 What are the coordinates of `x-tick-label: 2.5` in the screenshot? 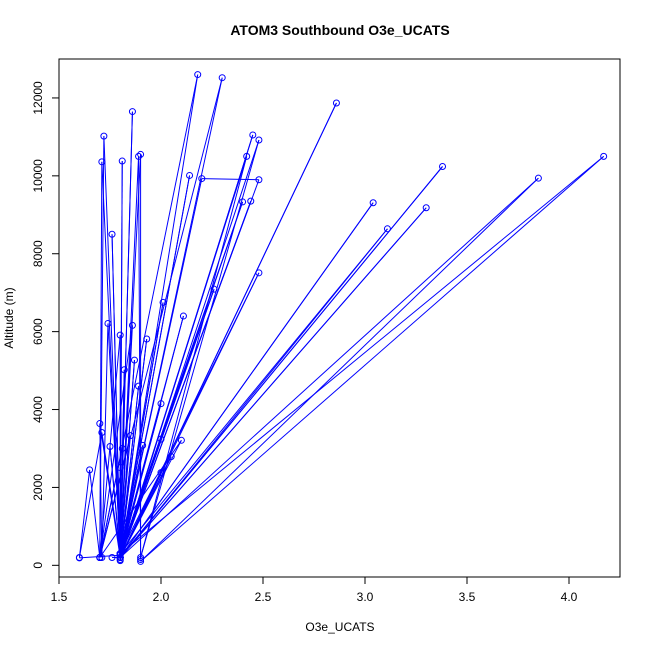 It's located at (263, 597).